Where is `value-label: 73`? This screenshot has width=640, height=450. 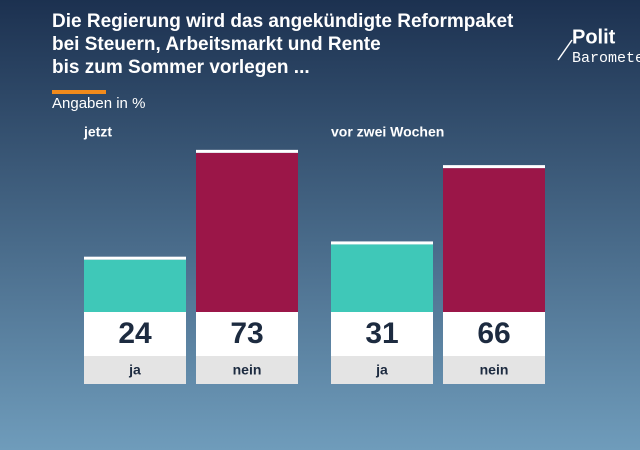
value-label: 73 is located at coordinates (246, 333).